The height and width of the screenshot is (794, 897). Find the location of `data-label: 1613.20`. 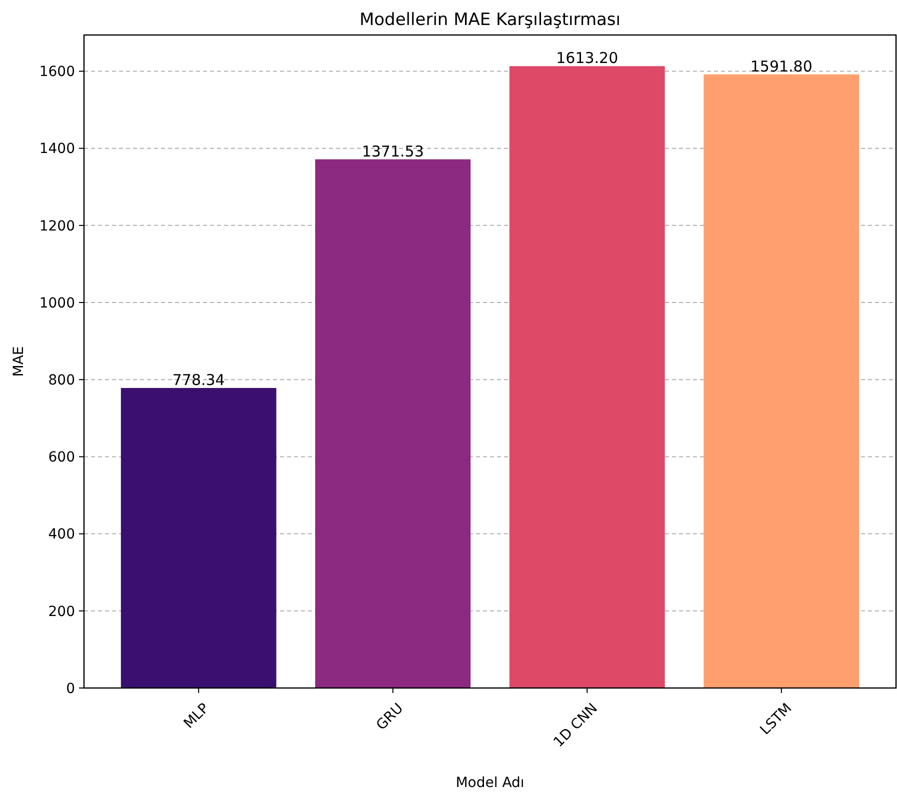

data-label: 1613.20 is located at coordinates (587, 58).